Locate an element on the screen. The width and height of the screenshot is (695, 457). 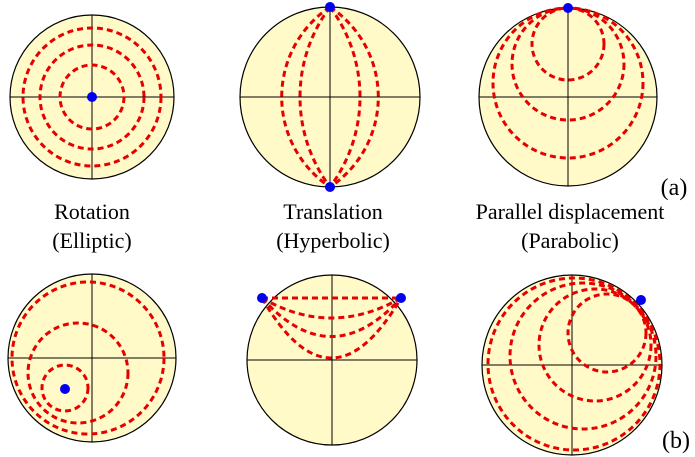
disk-rotation-a is located at coordinates (92, 97).